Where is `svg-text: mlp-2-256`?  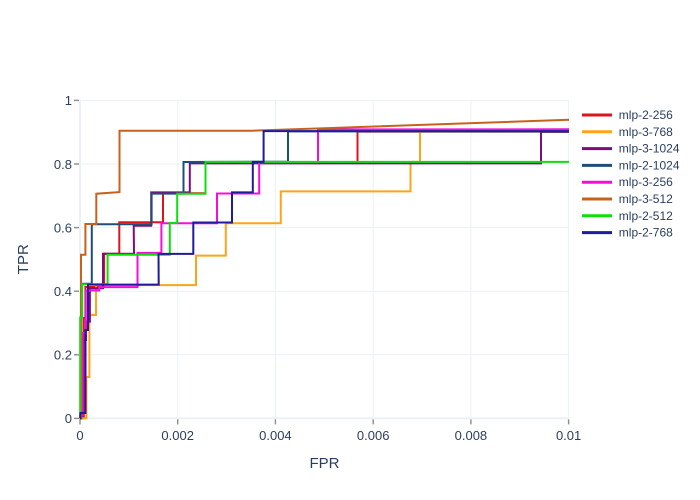
svg-text: mlp-2-256 is located at coordinates (646, 115).